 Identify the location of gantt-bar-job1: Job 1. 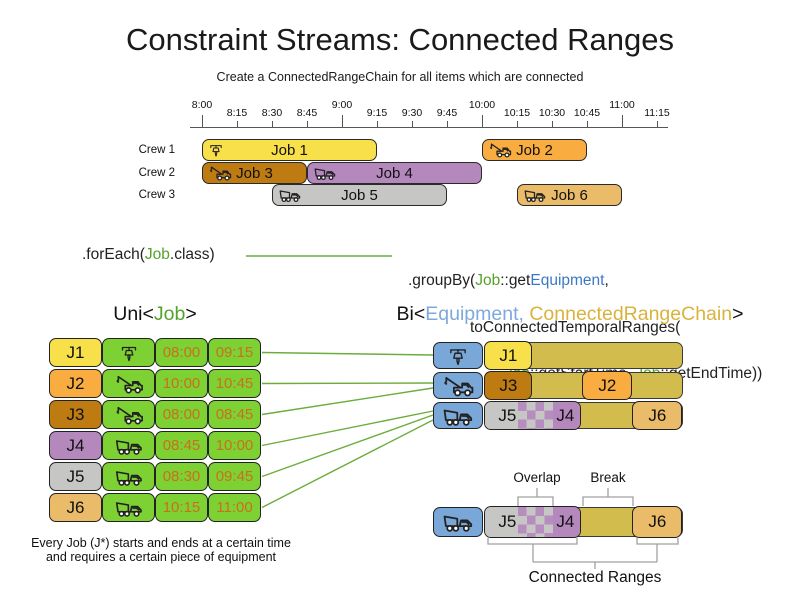
(289, 150).